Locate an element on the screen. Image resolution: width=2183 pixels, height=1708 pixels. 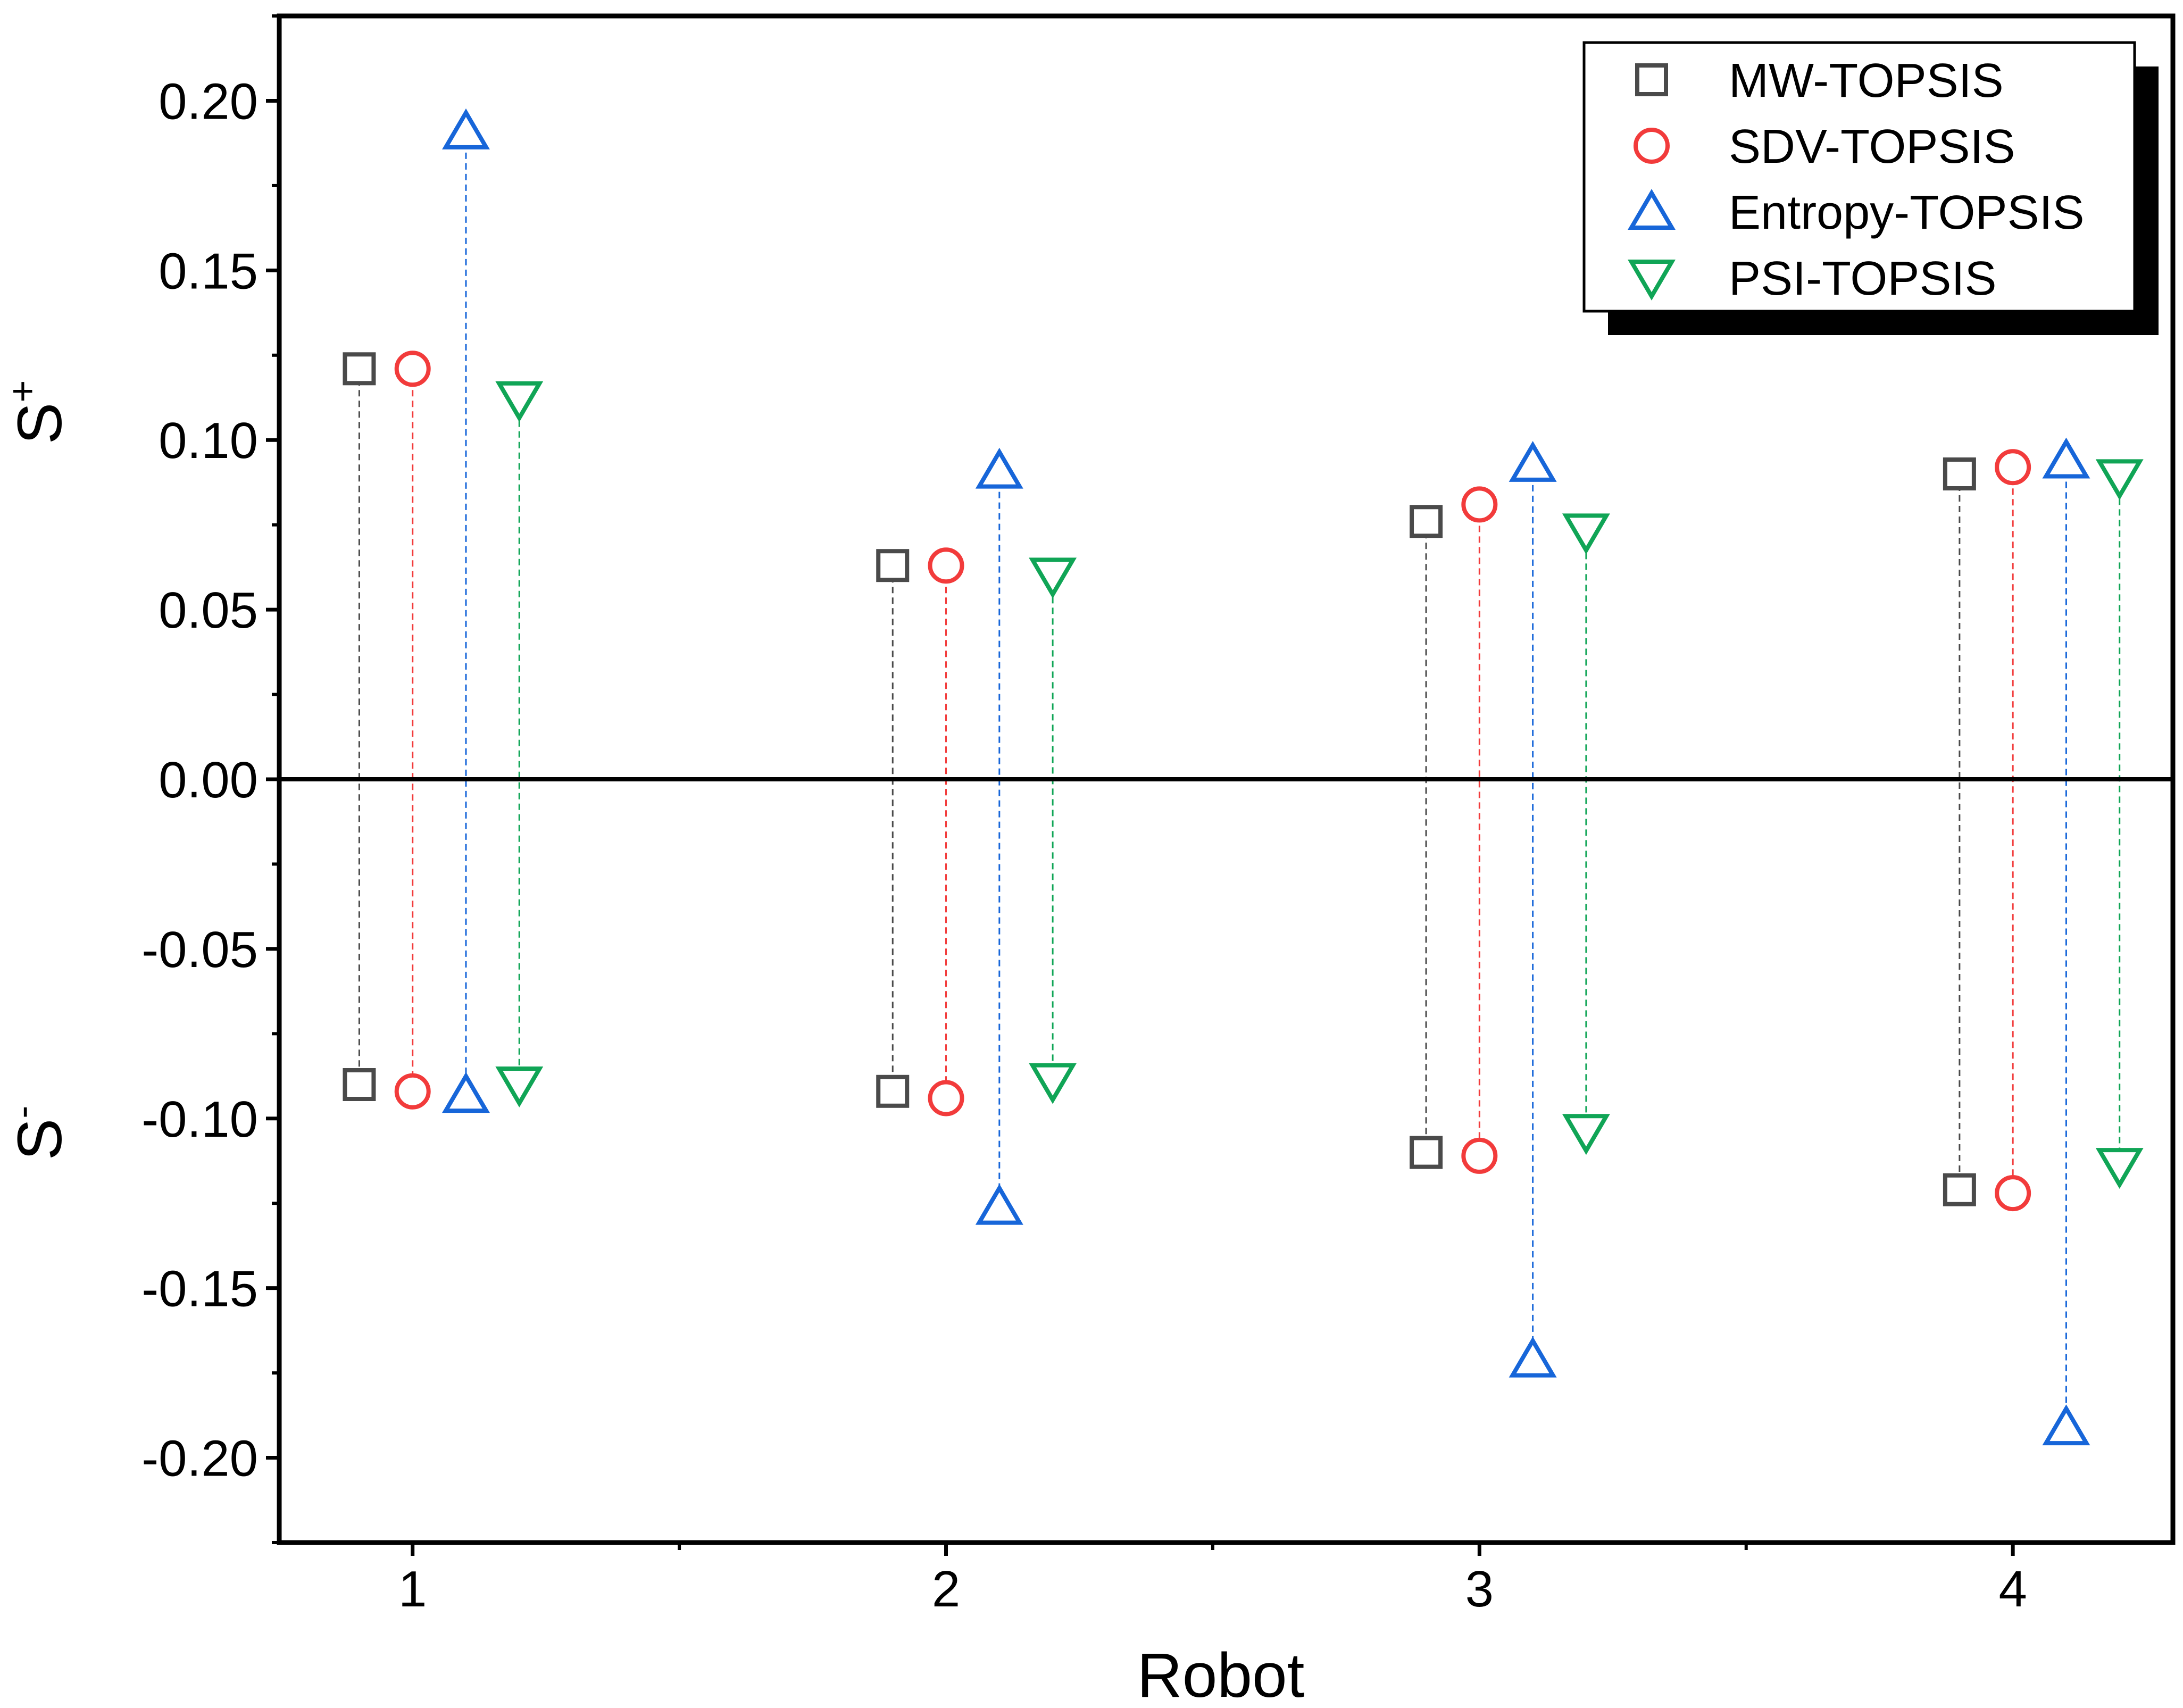
y-tick-label: -0.05 is located at coordinates (199, 949).